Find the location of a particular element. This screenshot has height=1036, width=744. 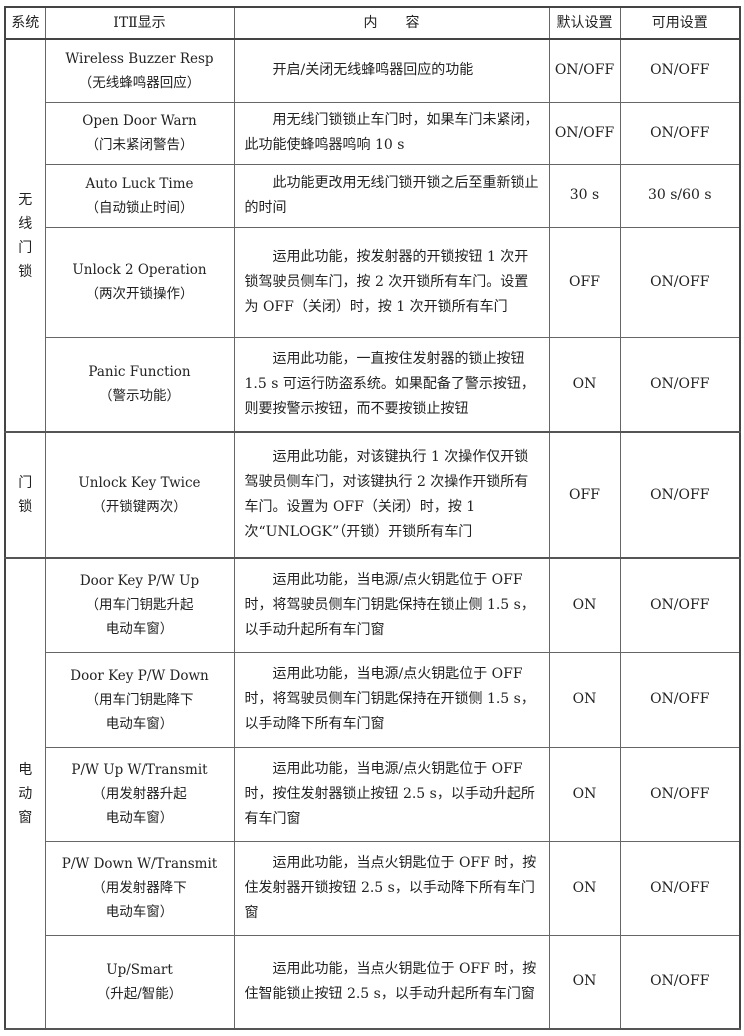

display-name-en: Panic Function is located at coordinates (139, 372).